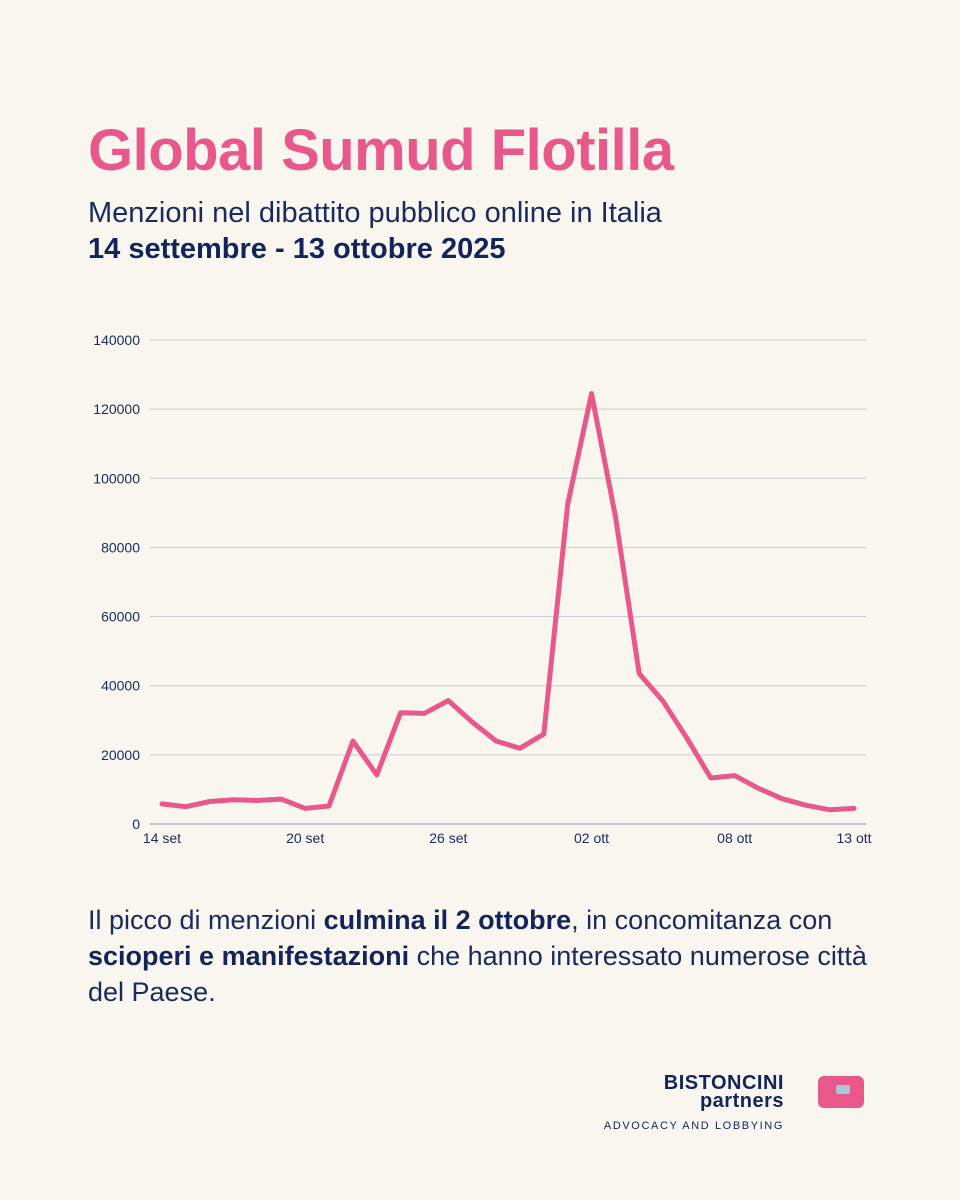 The image size is (960, 1200). I want to click on x-axis-ticks: 14 set 20 set 26 set 02 ott 08 ott 13 ott, so click(507, 838).